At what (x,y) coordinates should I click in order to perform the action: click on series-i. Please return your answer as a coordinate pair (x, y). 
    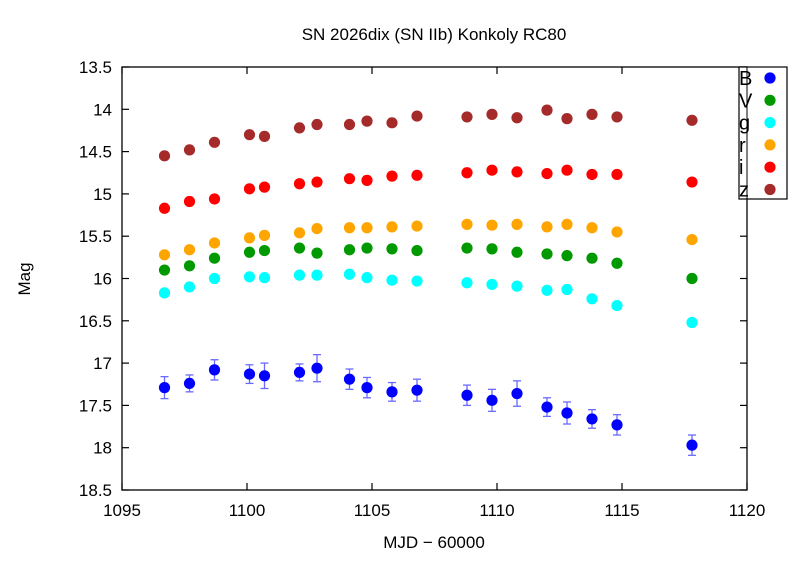
    Looking at the image, I should click on (428, 189).